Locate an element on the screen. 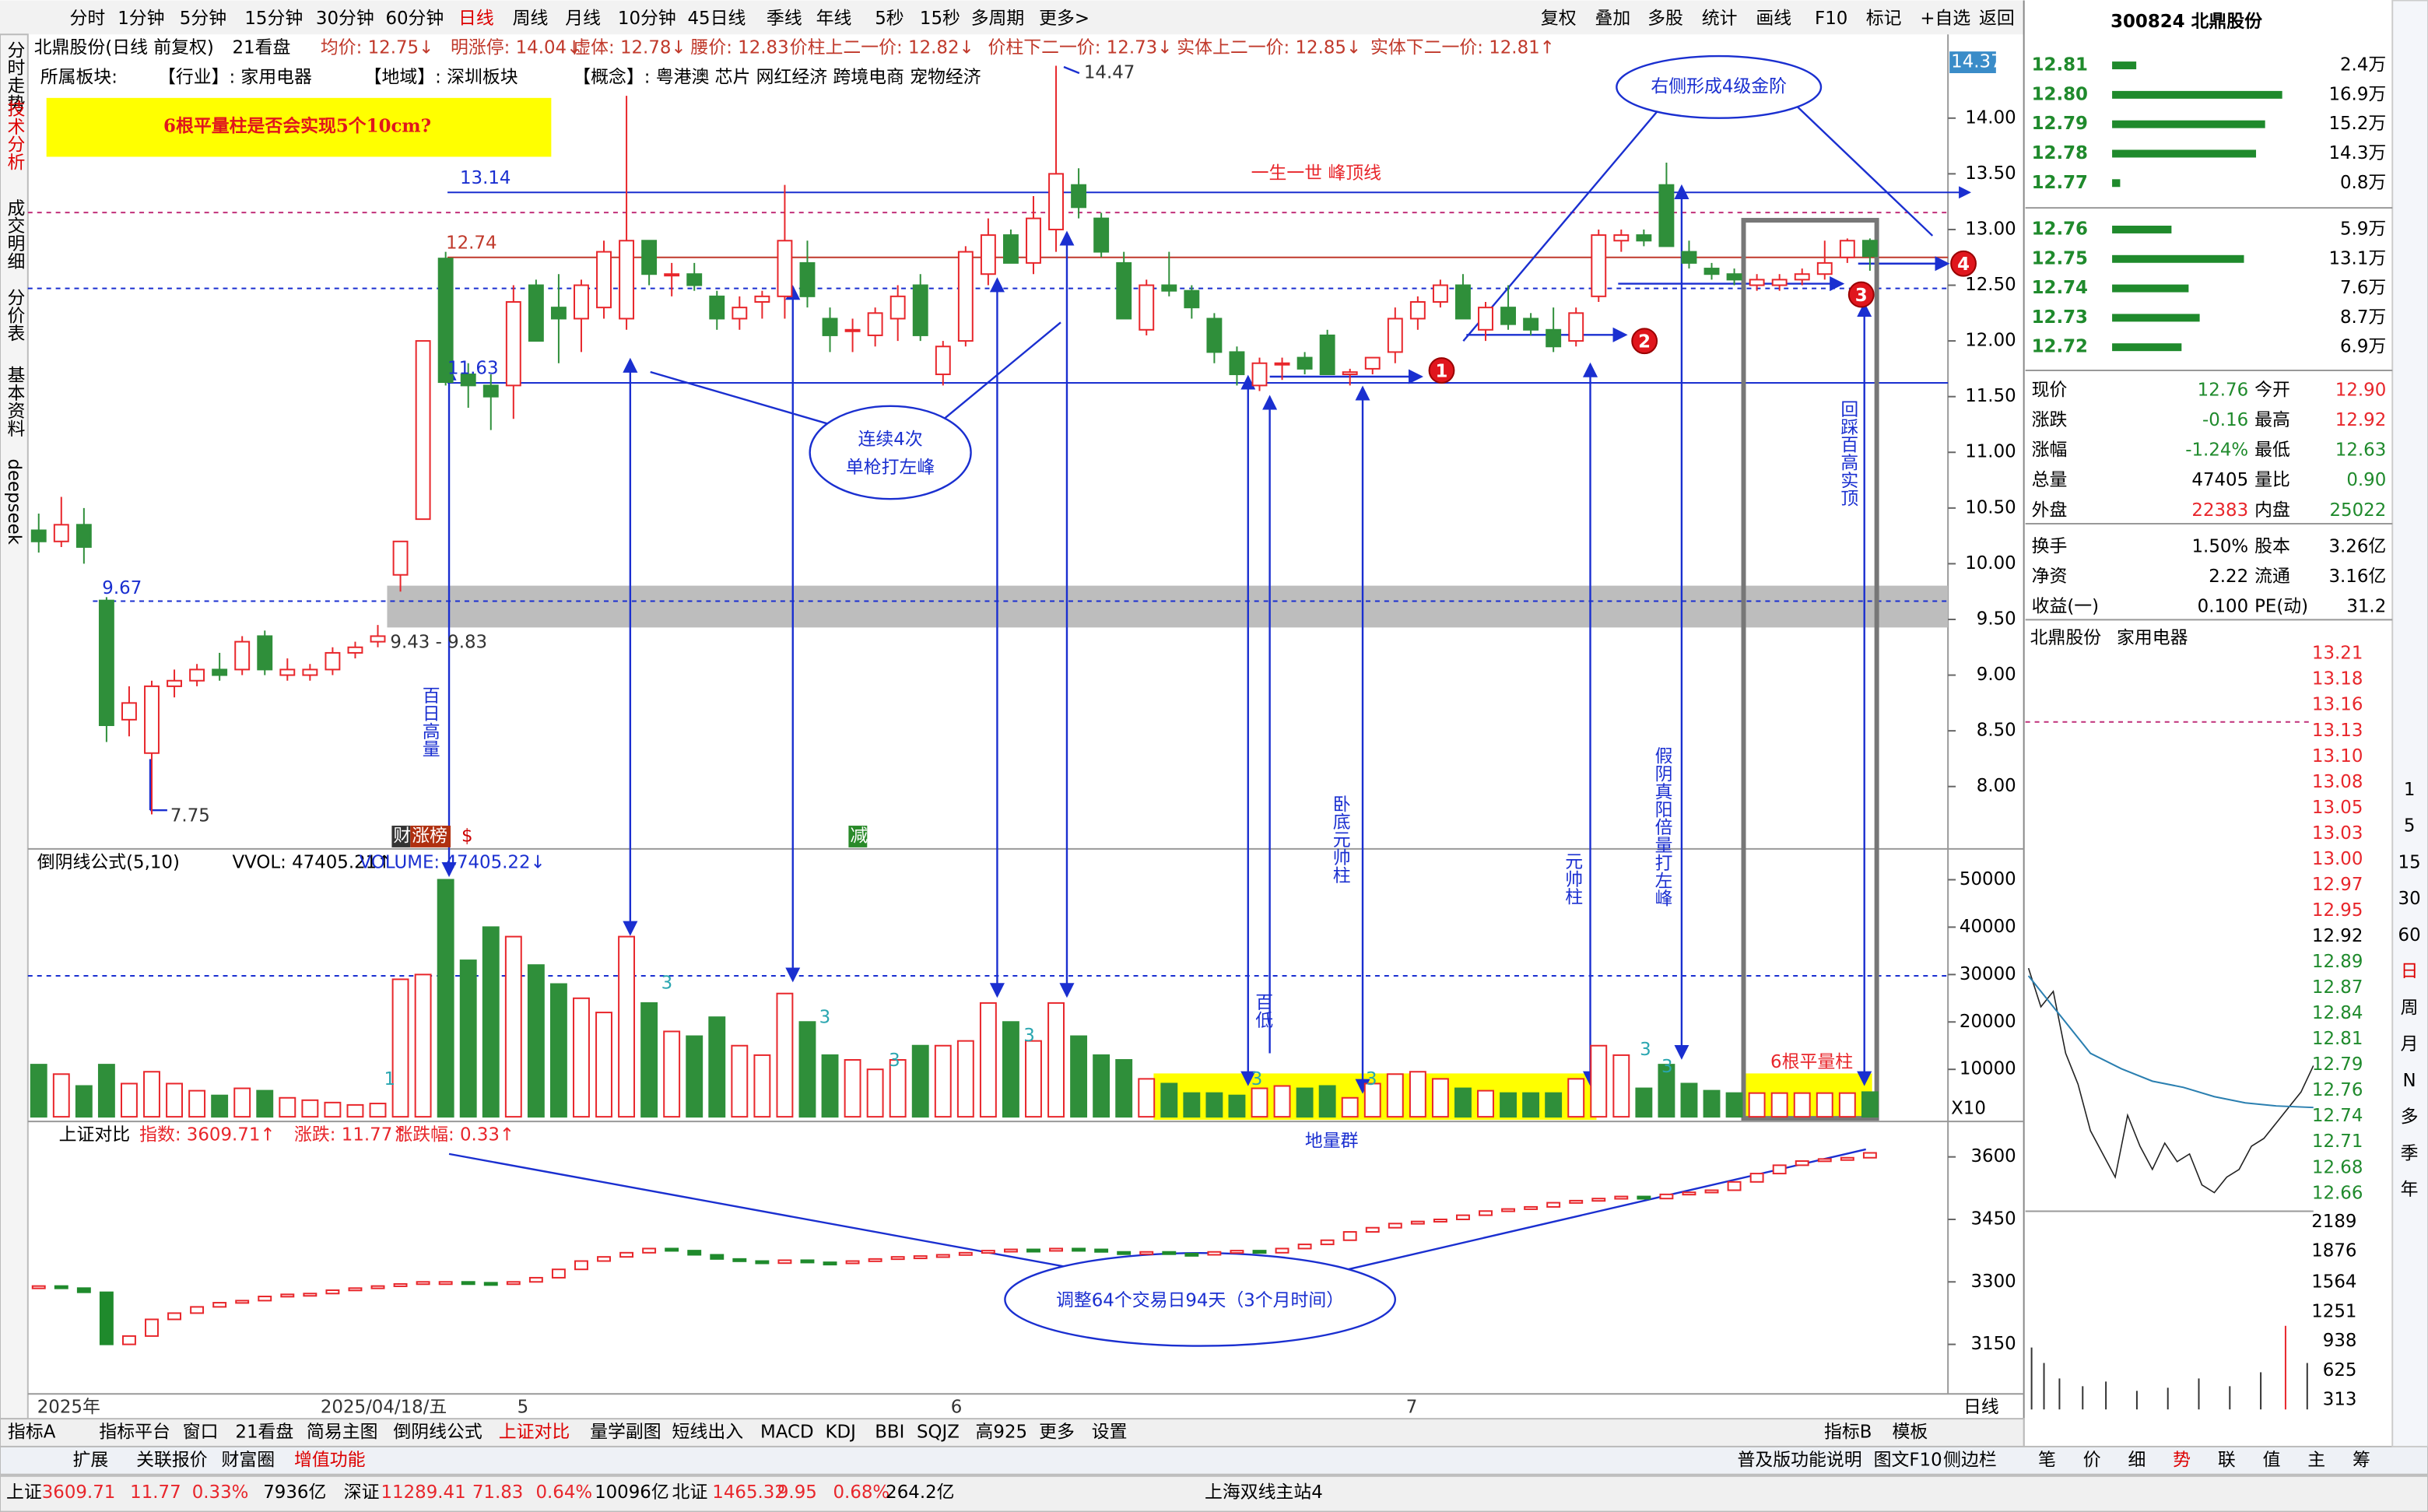  side-tab: 技术分析 is located at coordinates (14, 135).